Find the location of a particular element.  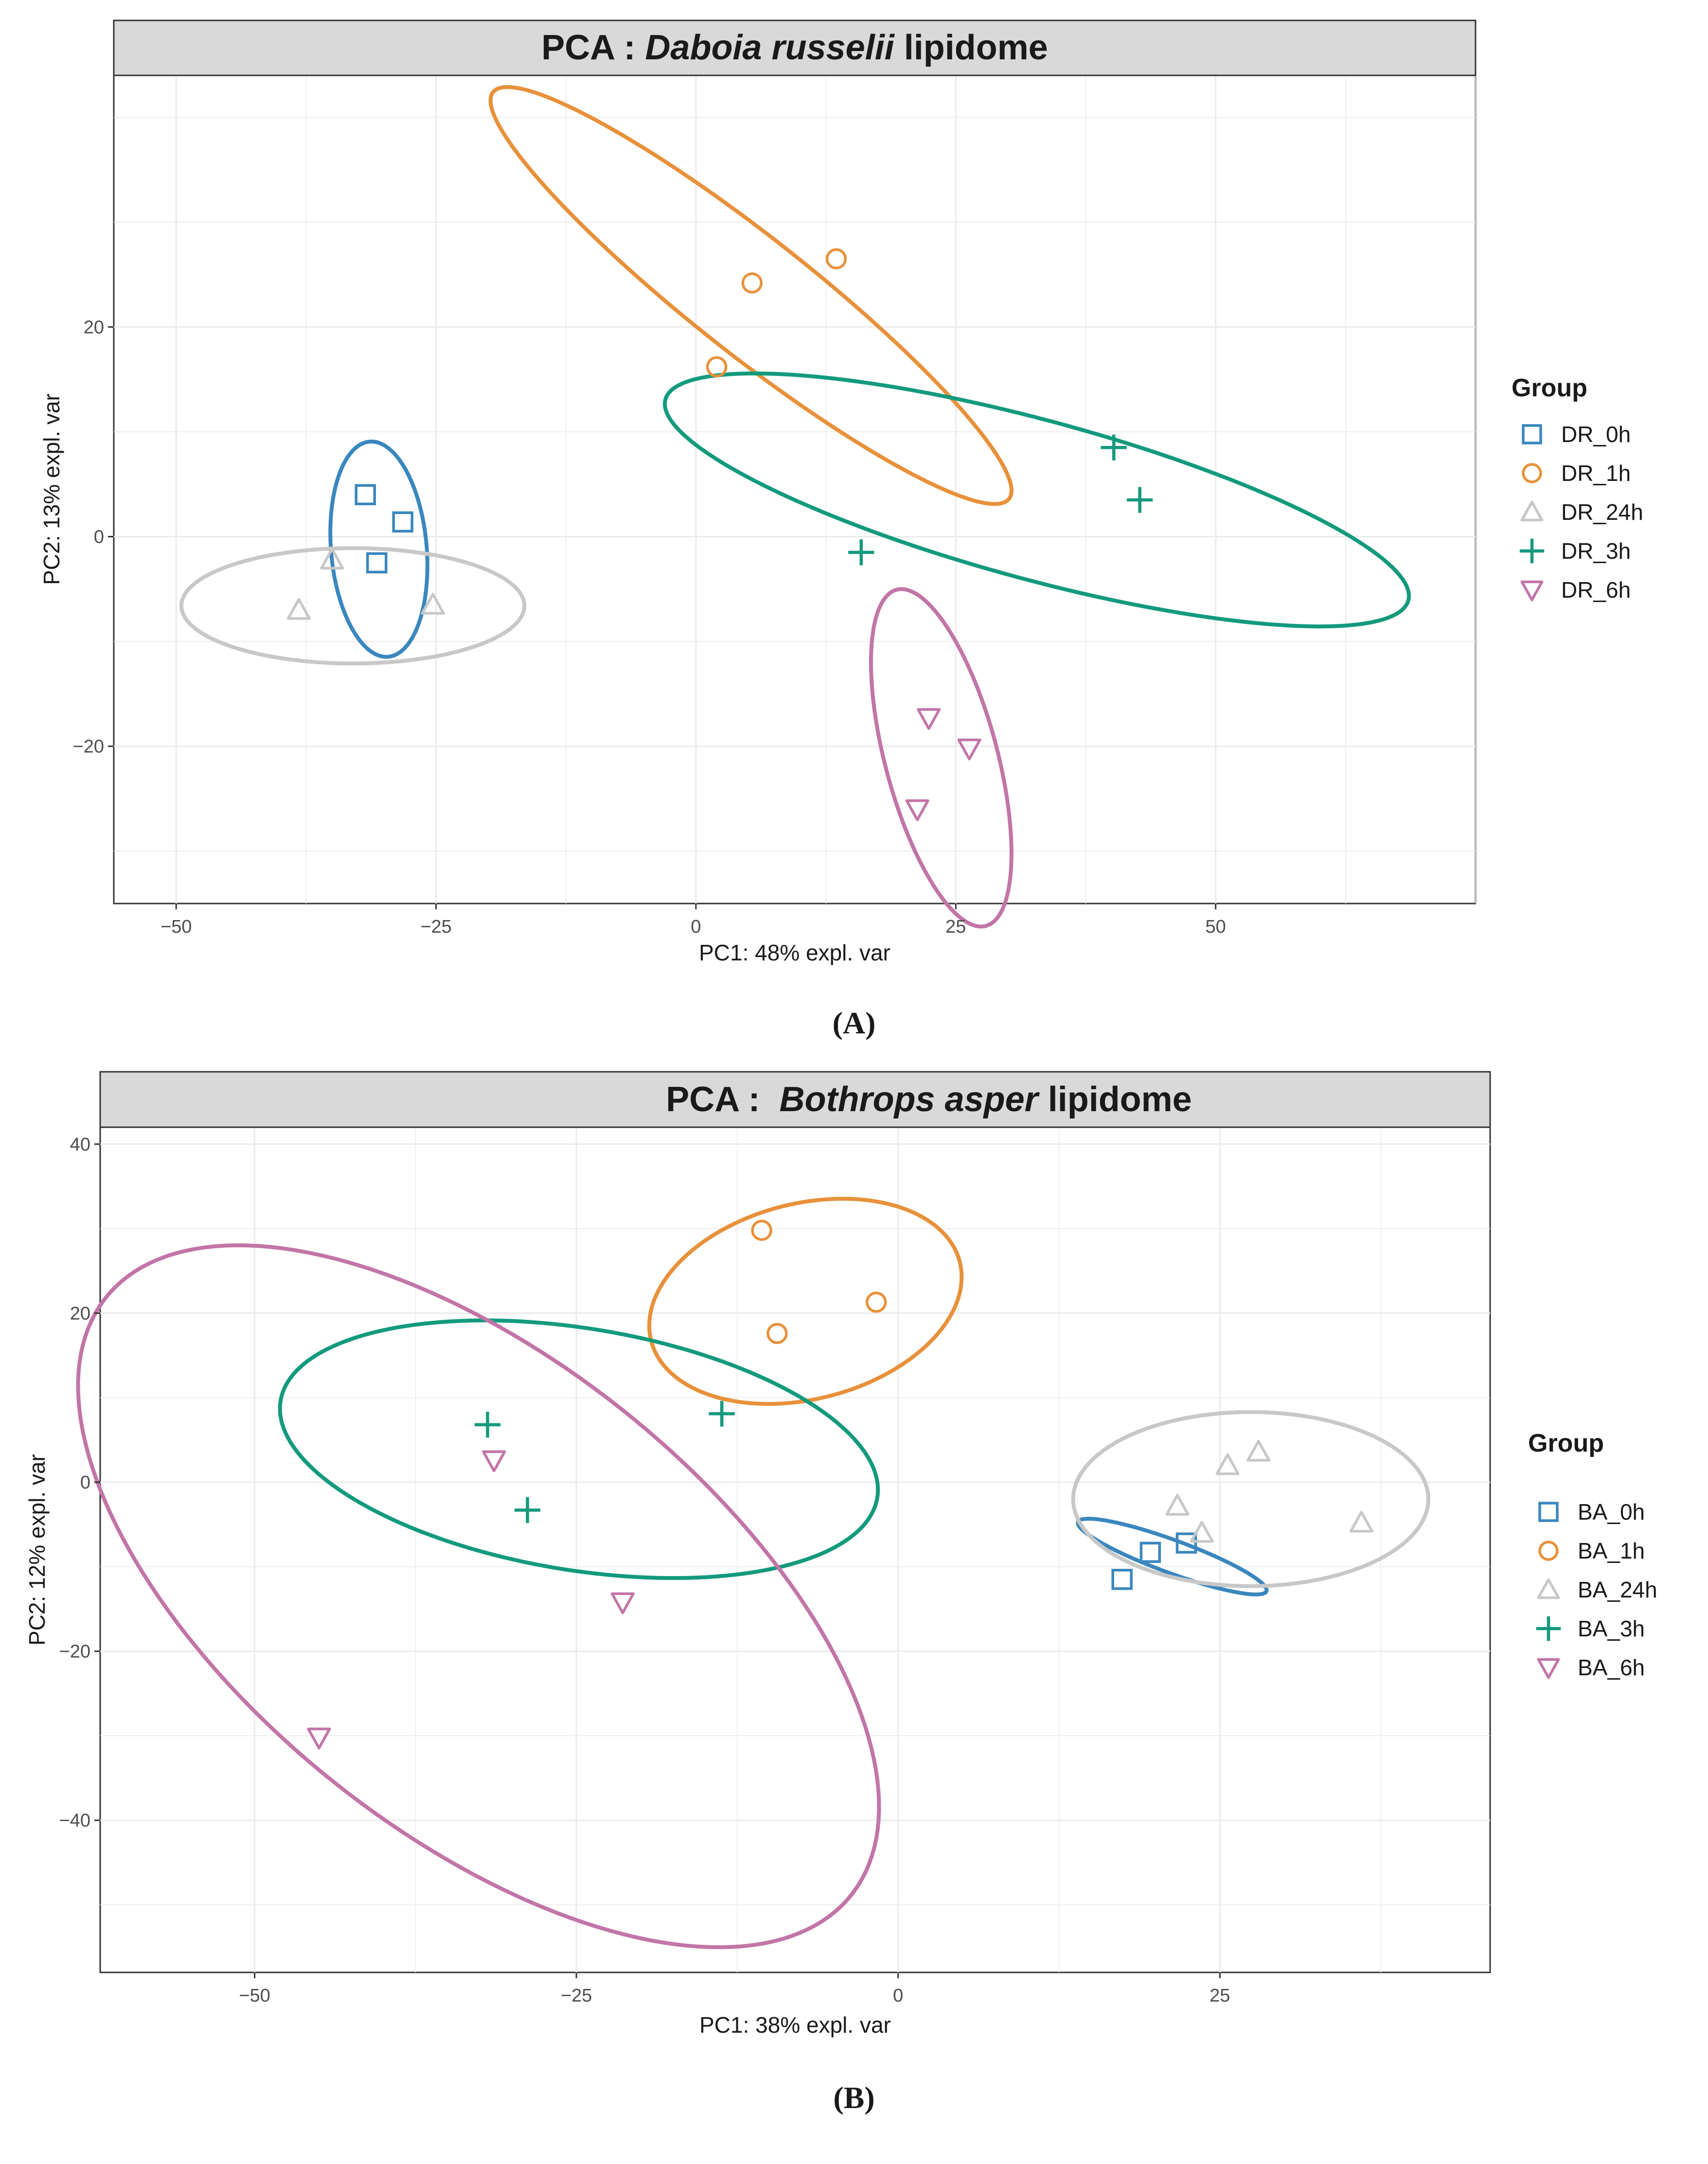

panel-a-x-tick-label: 25 is located at coordinates (956, 927).